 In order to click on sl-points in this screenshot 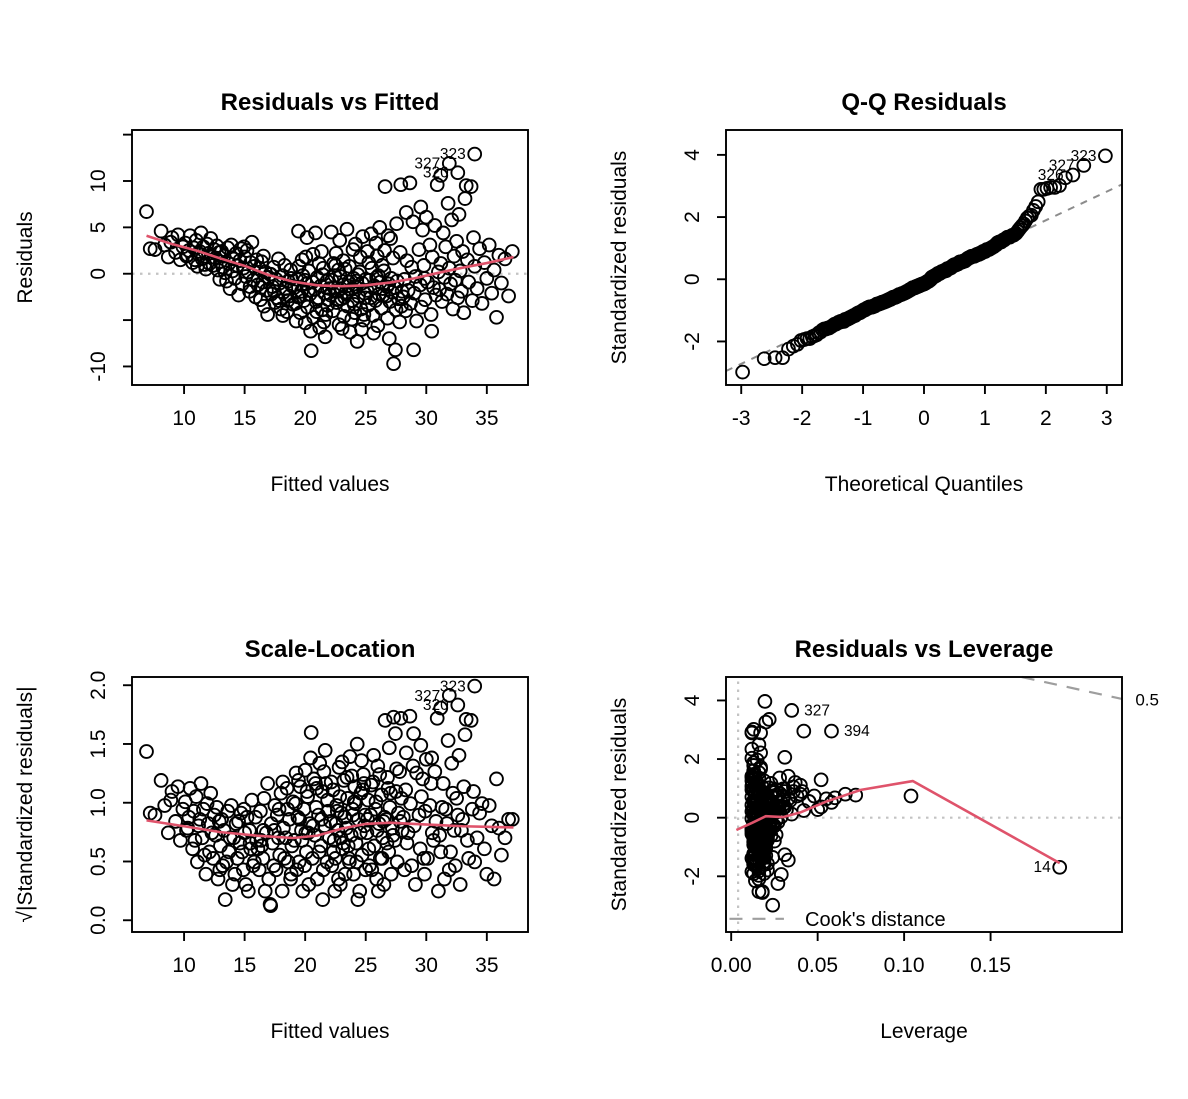, I will do `click(329, 796)`.